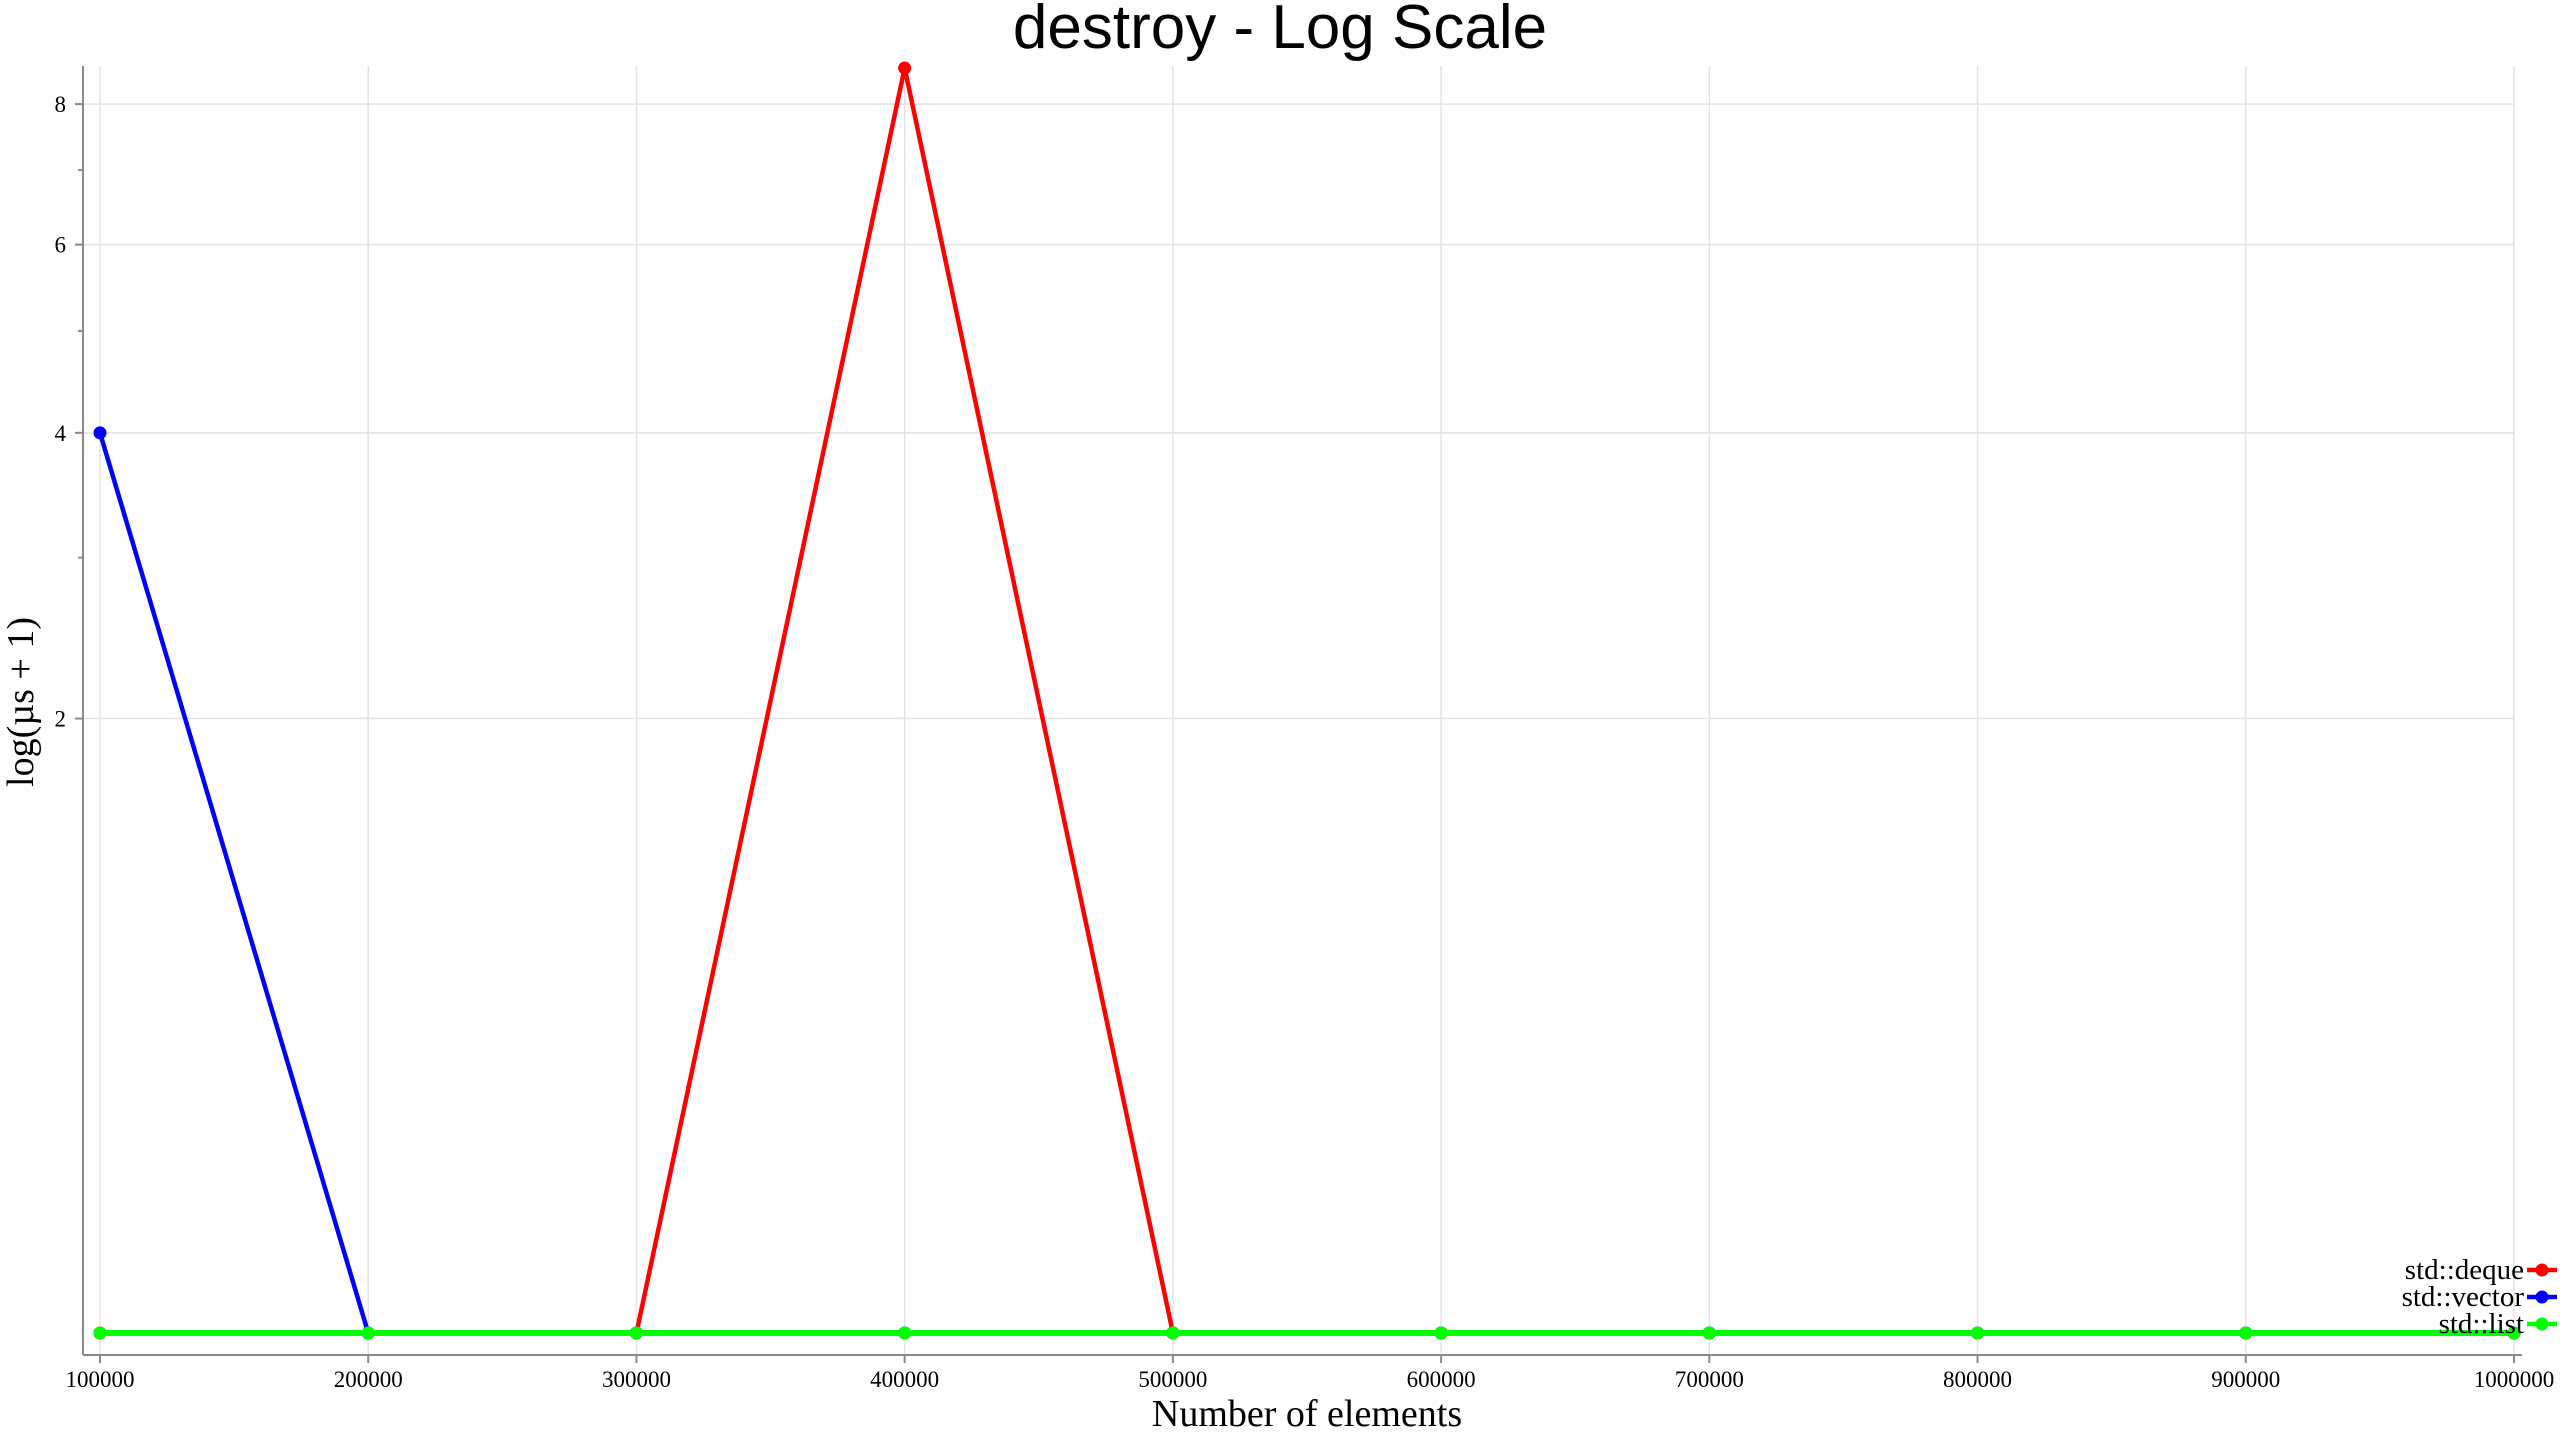 The height and width of the screenshot is (1440, 2560). I want to click on legend-marker-std-deque, so click(2542, 1270).